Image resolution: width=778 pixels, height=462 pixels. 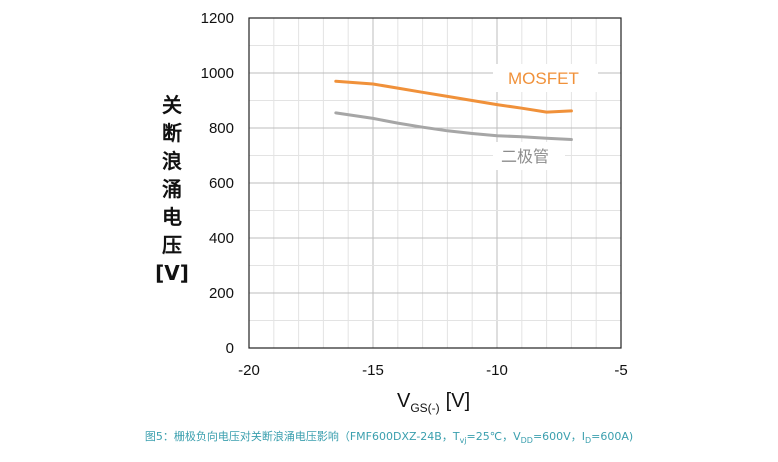 What do you see at coordinates (221, 238) in the screenshot?
I see `y-tick-label: 400` at bounding box center [221, 238].